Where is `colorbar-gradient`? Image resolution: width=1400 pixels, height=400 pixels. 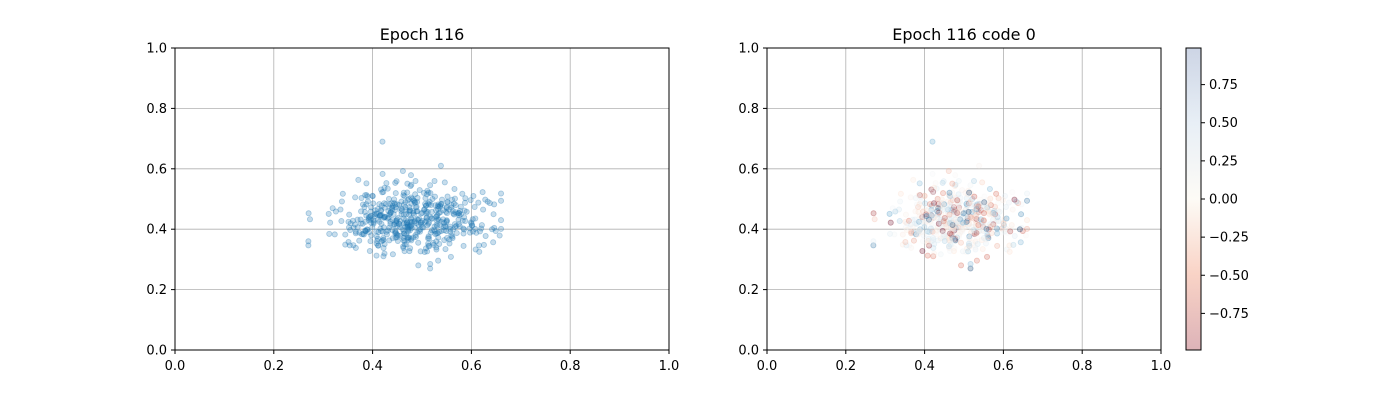
colorbar-gradient is located at coordinates (1193, 199).